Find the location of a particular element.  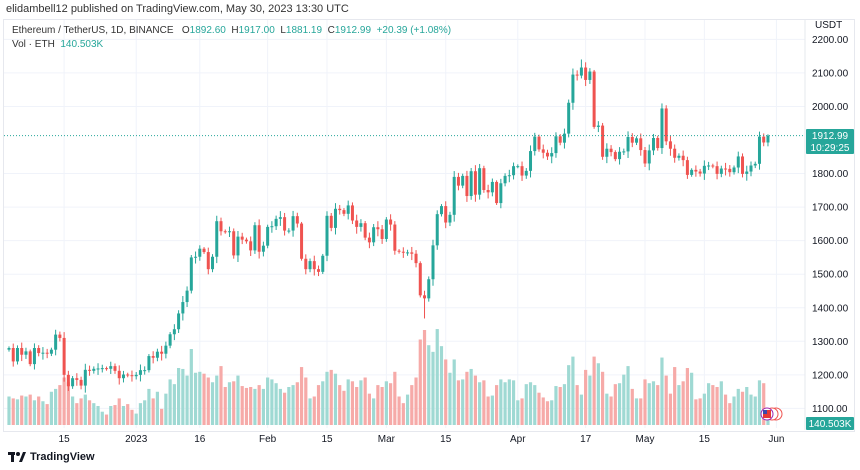

close-label: C is located at coordinates (331, 30).